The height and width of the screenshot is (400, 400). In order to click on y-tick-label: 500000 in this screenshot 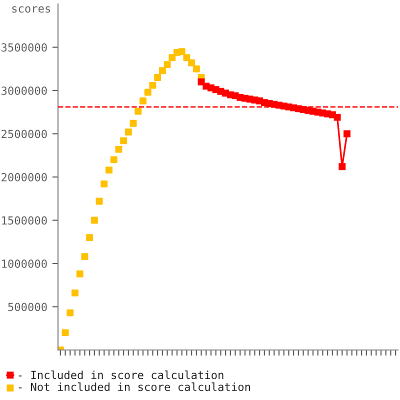, I will do `click(27, 307)`.